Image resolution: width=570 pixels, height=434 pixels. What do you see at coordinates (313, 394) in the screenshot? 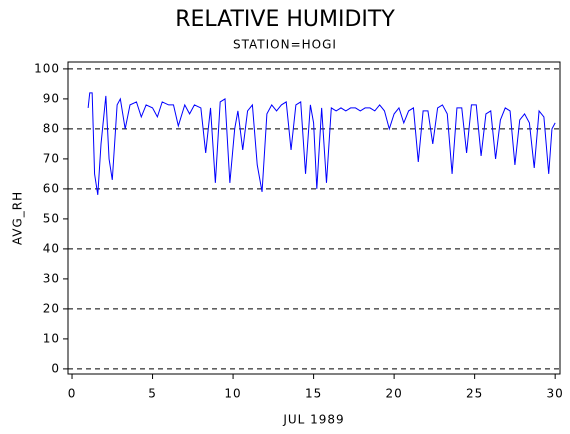
I see `x-tick-label: 15` at bounding box center [313, 394].